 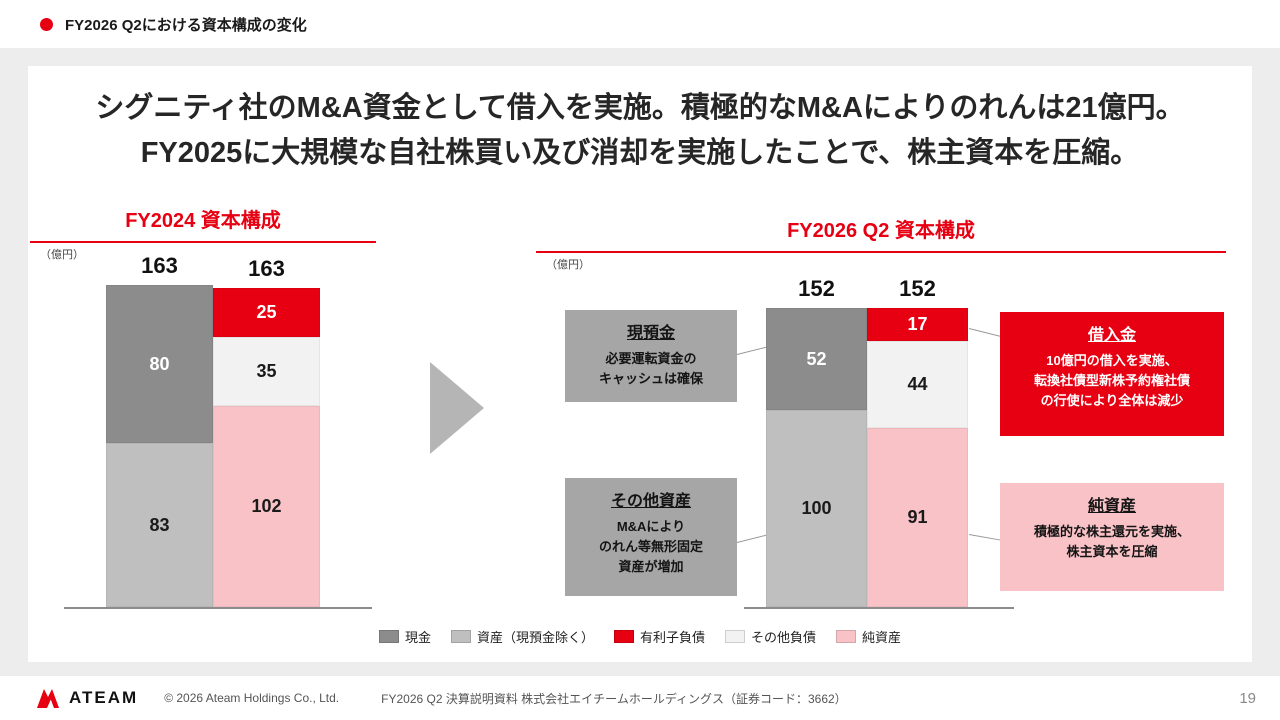 What do you see at coordinates (1111, 381) in the screenshot?
I see `callout-debt-body: 10億円の借入を実施、 転換社債型新株予約権社債 の行使により全体は減少` at bounding box center [1111, 381].